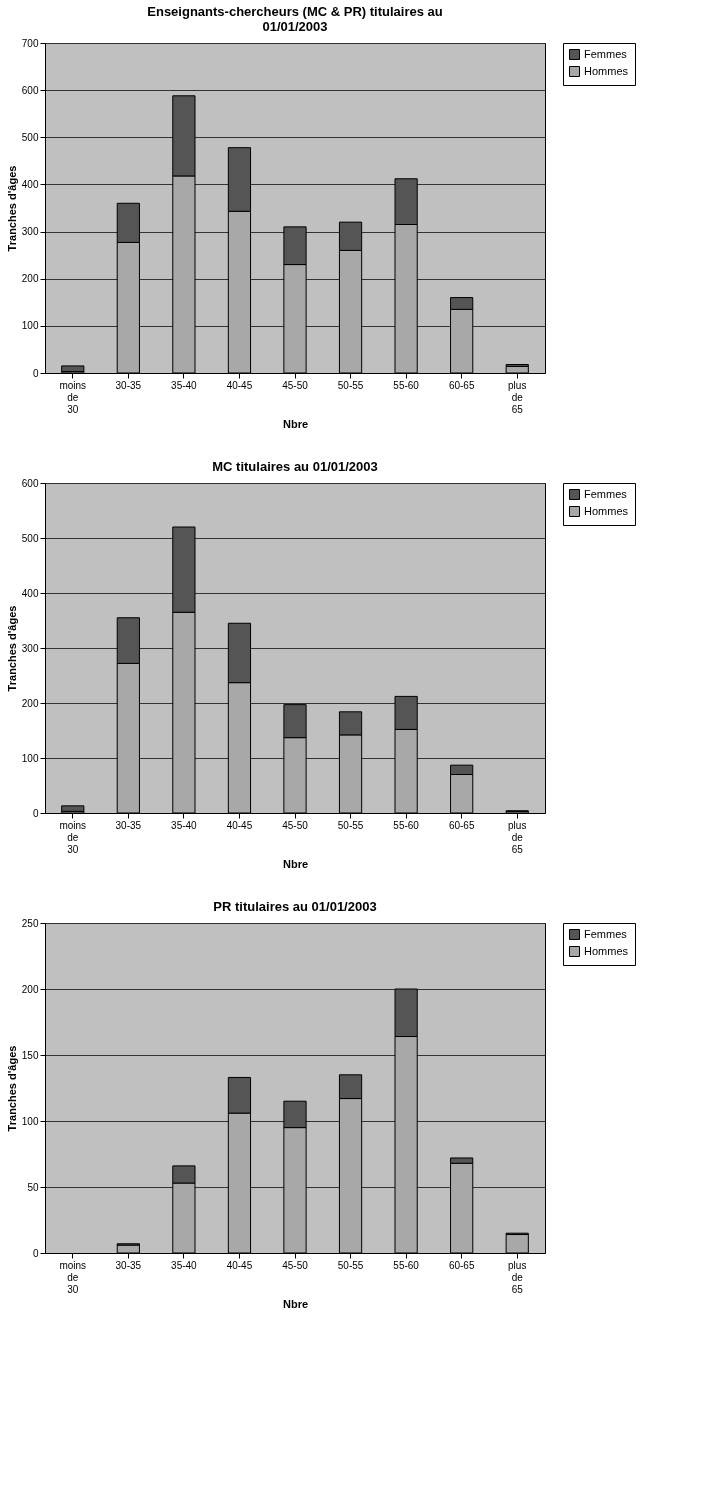  I want to click on chart-title: MC titulaires au 01/01/2003, so click(295, 466).